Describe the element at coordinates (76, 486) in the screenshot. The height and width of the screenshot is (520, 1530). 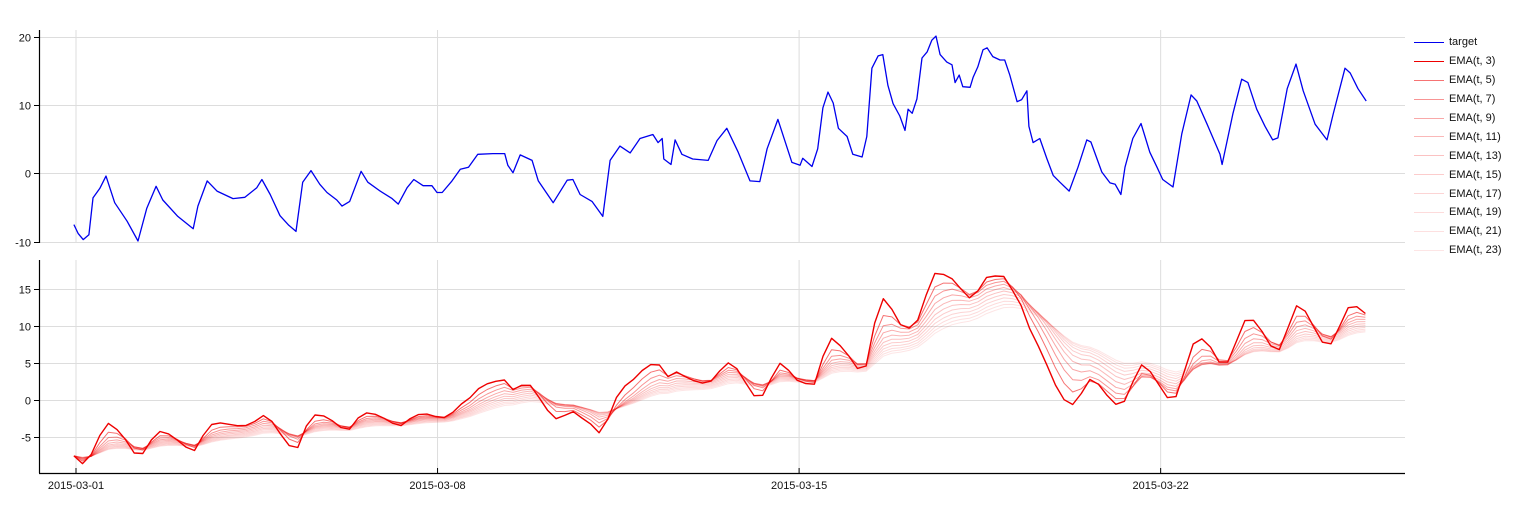
I see `x-tick-label: 2015-03-01` at that location.